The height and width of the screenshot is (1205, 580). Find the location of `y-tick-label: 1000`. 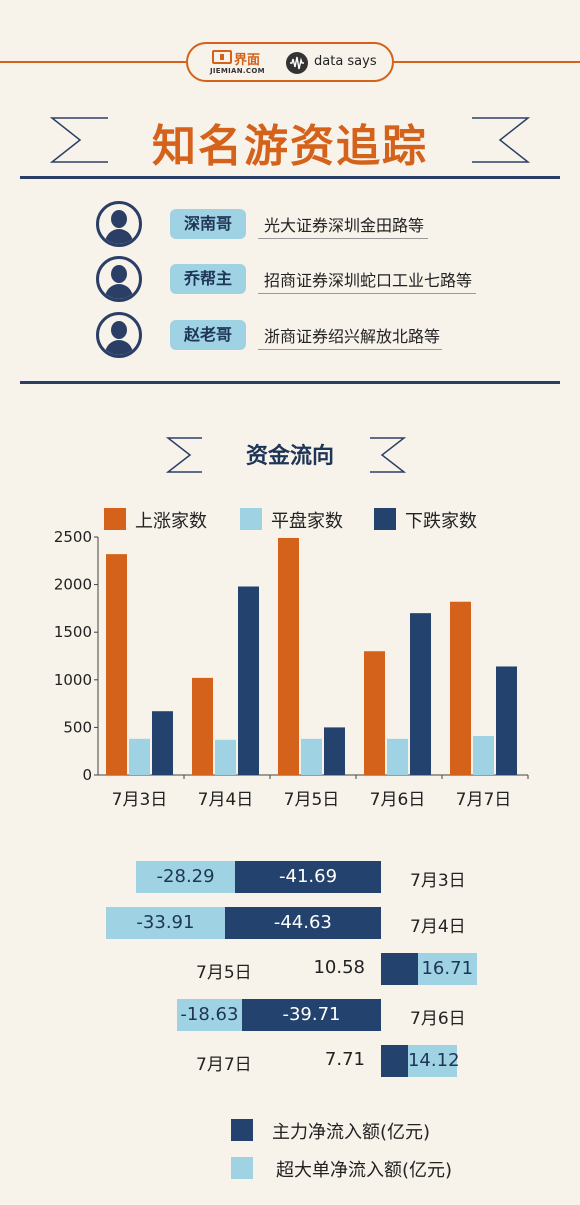

y-tick-label: 1000 is located at coordinates (73, 680).